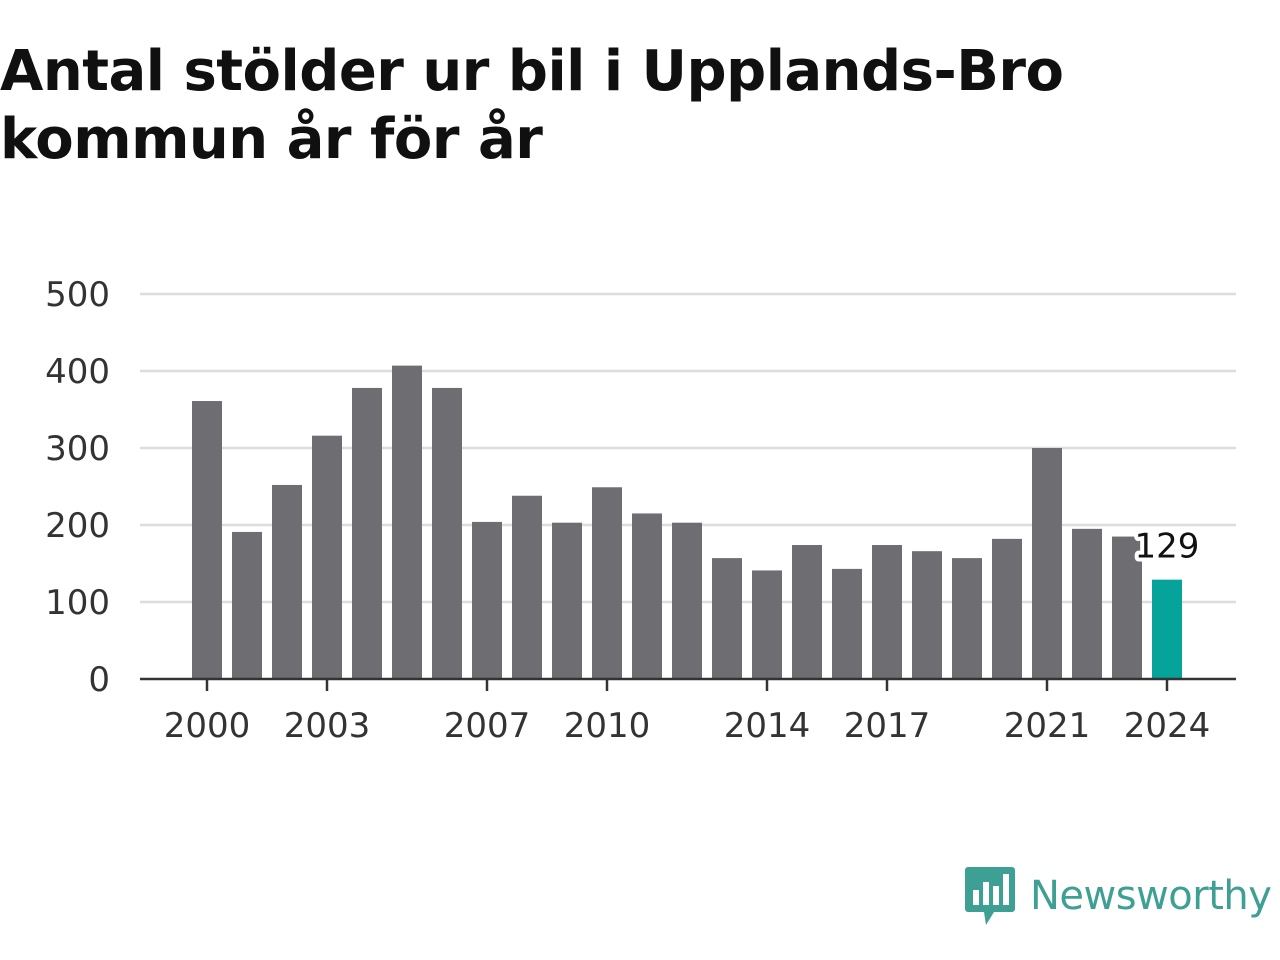 Image resolution: width=1280 pixels, height=960 pixels. I want to click on y-tick-label-500: 500, so click(77, 295).